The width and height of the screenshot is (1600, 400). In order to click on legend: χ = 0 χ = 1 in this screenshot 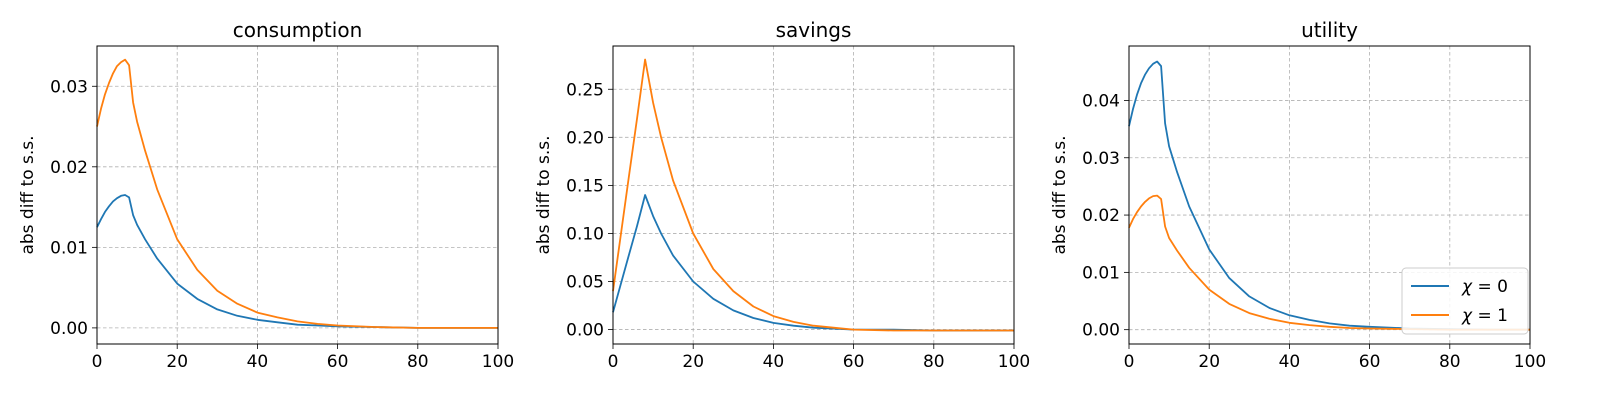, I will do `click(1465, 301)`.